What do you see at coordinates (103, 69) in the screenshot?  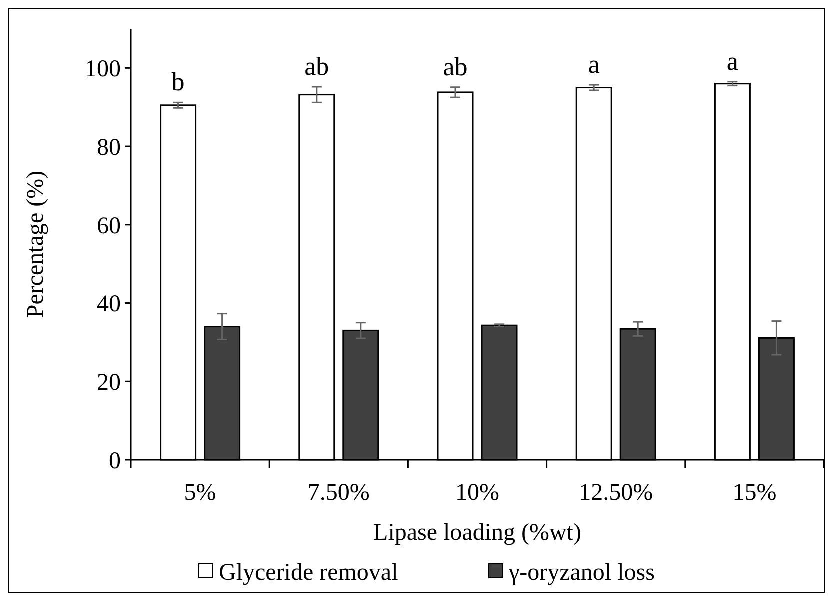 I see `y-tick-label: 100` at bounding box center [103, 69].